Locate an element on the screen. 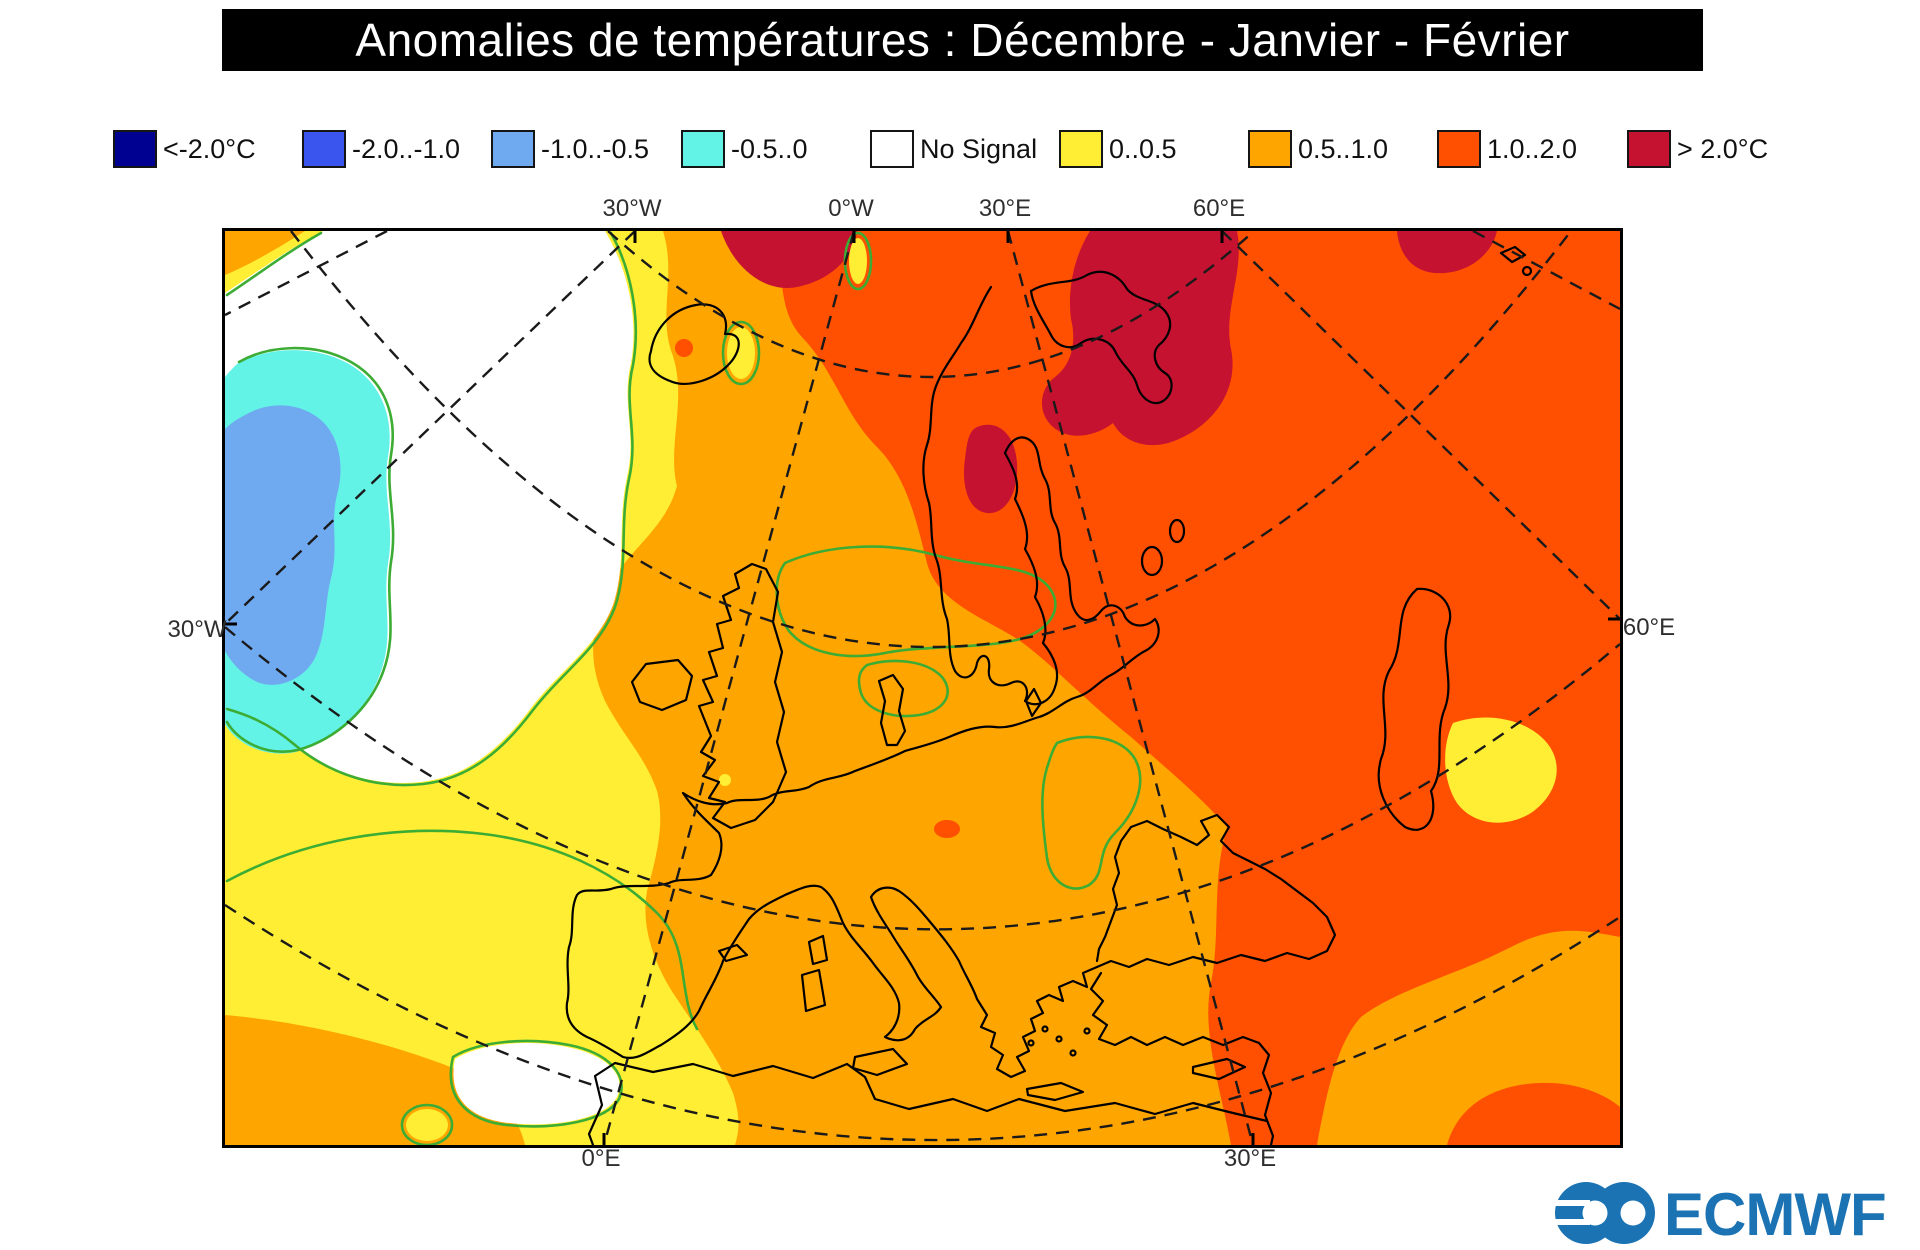 The image size is (1920, 1250). graticule-label: 0°E is located at coordinates (601, 1158).